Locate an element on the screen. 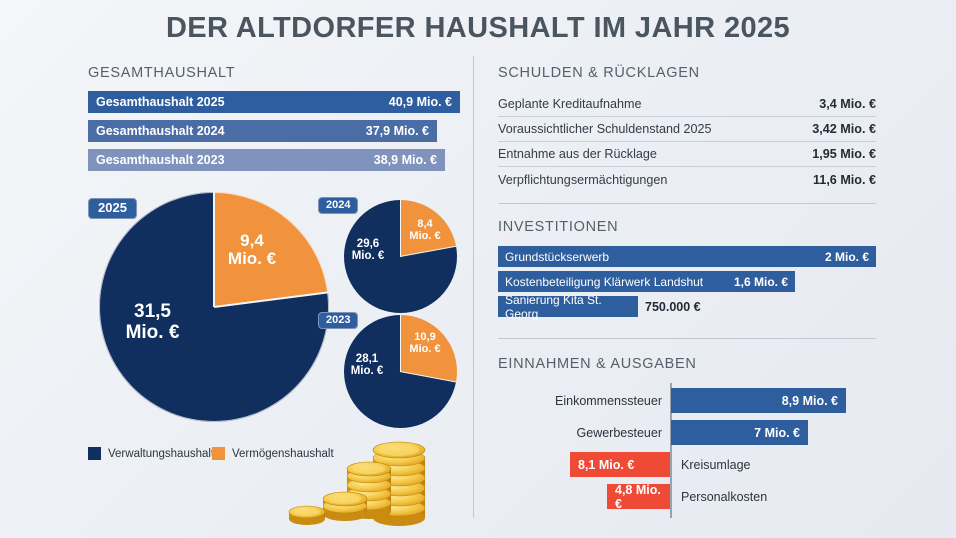 This screenshot has height=538, width=956. expense-bar-personalkosten: 4,8 Mio. € is located at coordinates (638, 496).